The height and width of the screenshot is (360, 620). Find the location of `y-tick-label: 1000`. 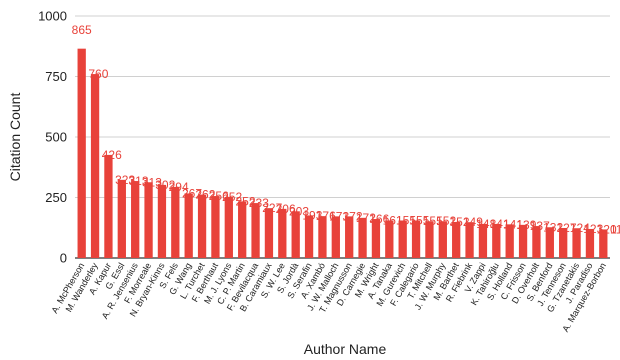

y-tick-label: 1000 is located at coordinates (52, 16).